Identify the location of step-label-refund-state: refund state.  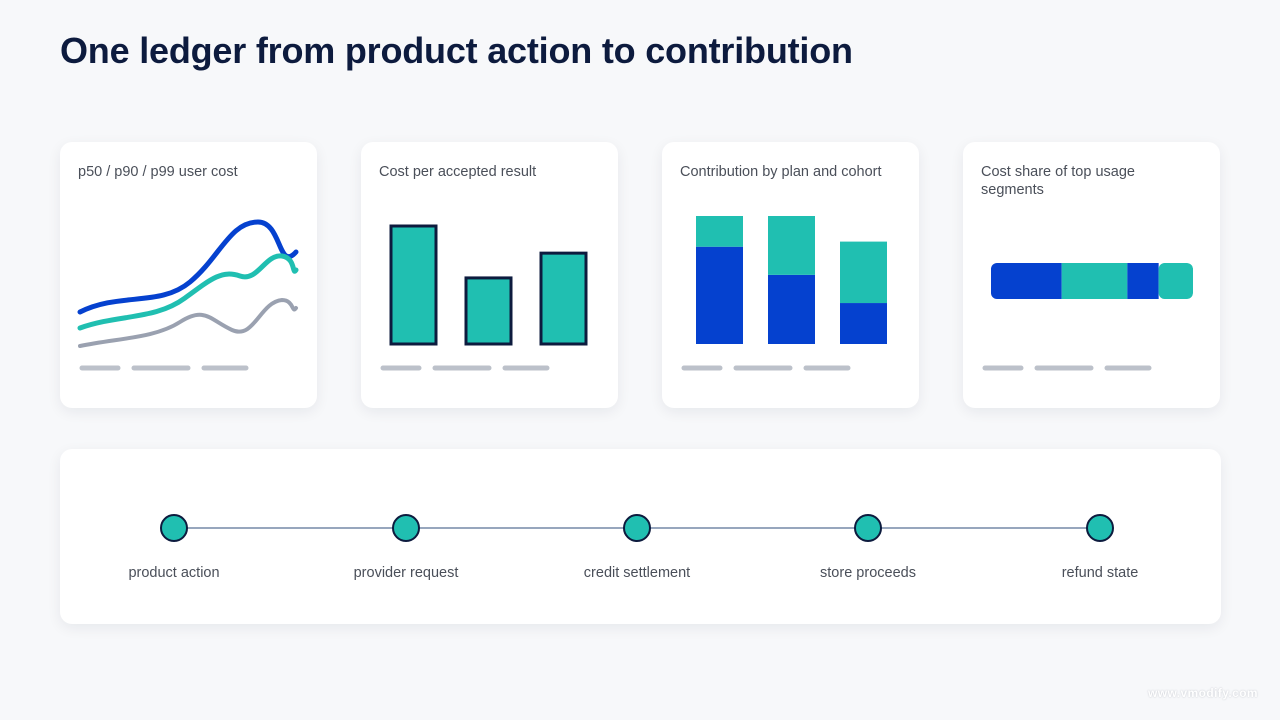
(1100, 573).